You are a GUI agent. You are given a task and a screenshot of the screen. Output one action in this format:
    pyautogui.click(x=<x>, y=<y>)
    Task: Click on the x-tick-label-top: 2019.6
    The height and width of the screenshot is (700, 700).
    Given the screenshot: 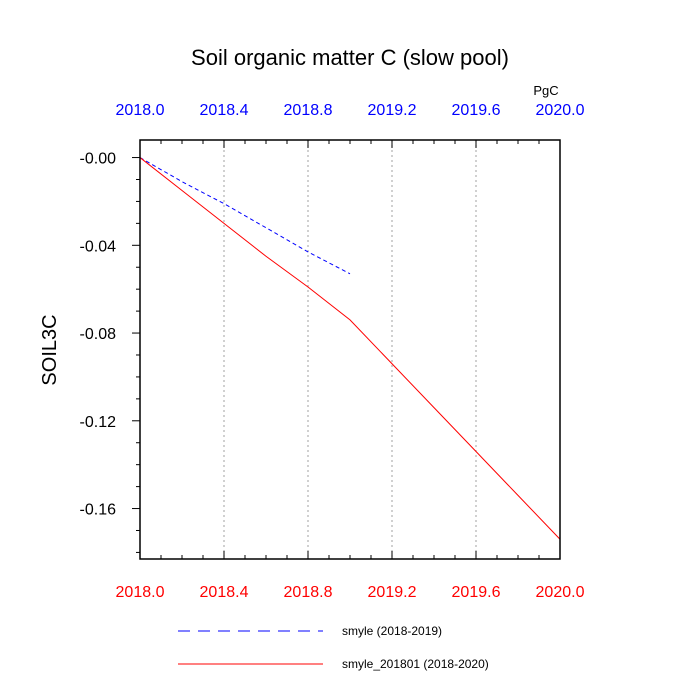 What is the action you would take?
    pyautogui.click(x=476, y=110)
    